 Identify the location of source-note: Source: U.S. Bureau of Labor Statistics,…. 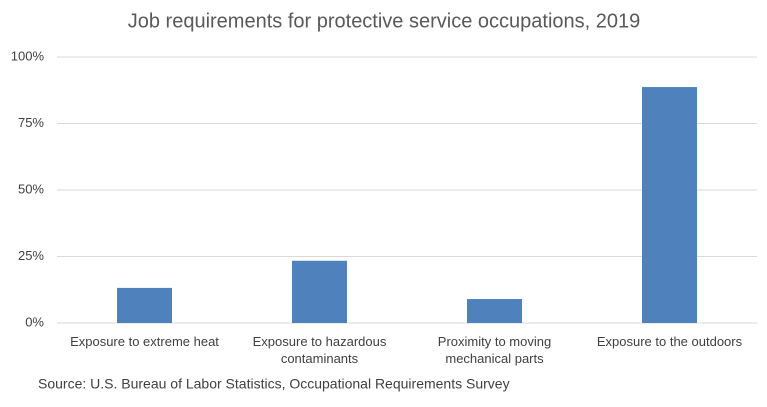
(274, 384).